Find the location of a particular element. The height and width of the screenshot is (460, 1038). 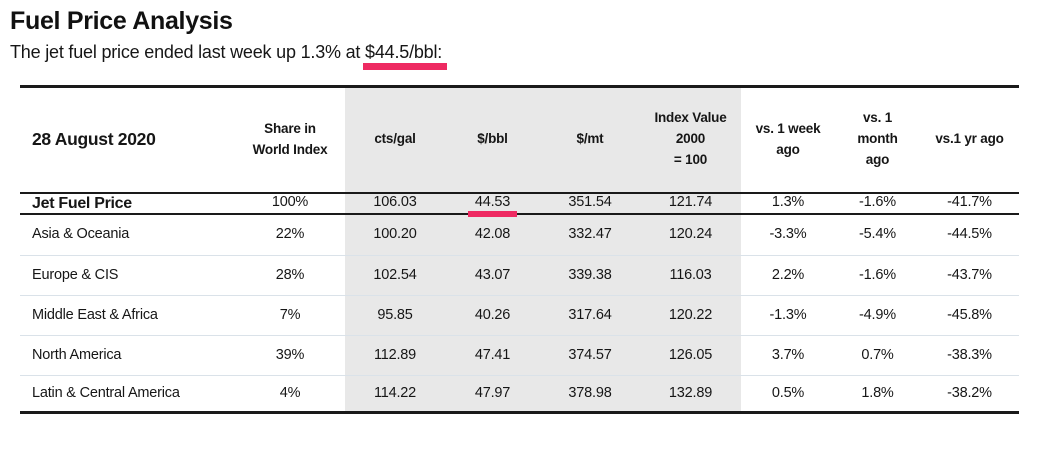

cell-vs-1-yr: -38.3% is located at coordinates (969, 354).